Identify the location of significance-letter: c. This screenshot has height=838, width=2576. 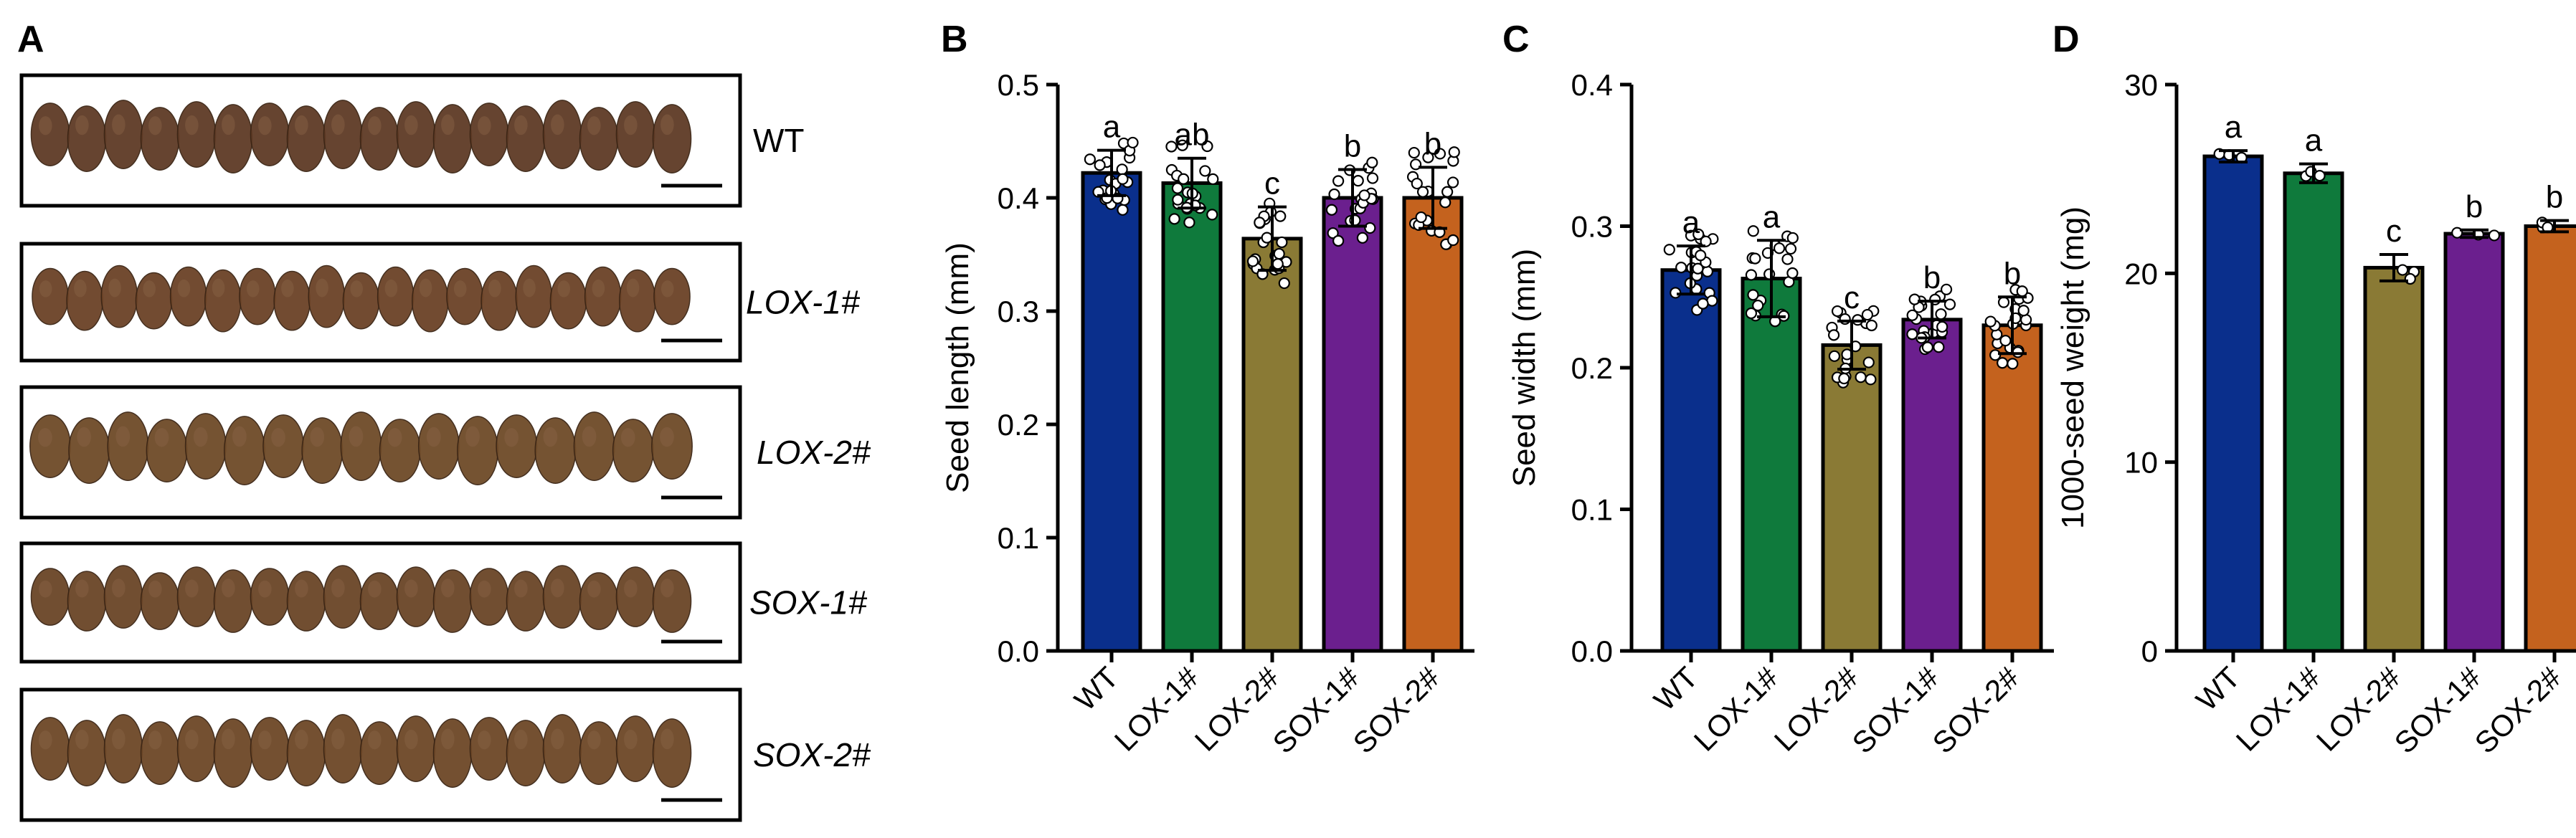
(1272, 183).